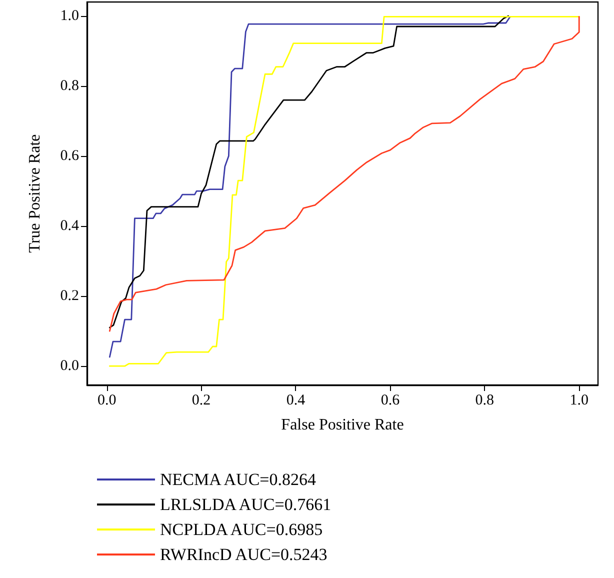 This screenshot has width=614, height=578. What do you see at coordinates (69, 366) in the screenshot?
I see `y-tick-label: 0.0` at bounding box center [69, 366].